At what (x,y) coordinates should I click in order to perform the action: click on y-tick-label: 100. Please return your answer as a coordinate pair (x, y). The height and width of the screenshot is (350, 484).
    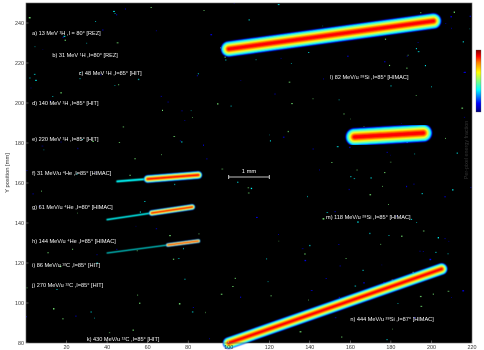
    Looking at the image, I should click on (19, 304).